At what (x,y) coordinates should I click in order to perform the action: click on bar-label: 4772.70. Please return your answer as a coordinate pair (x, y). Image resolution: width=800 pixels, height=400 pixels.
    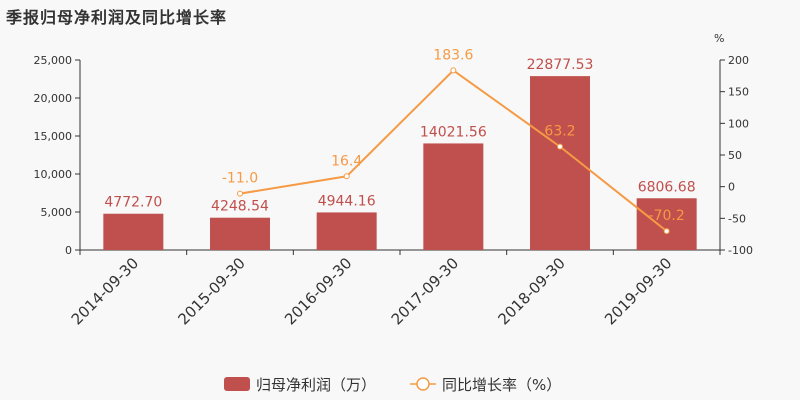
    Looking at the image, I should click on (133, 203).